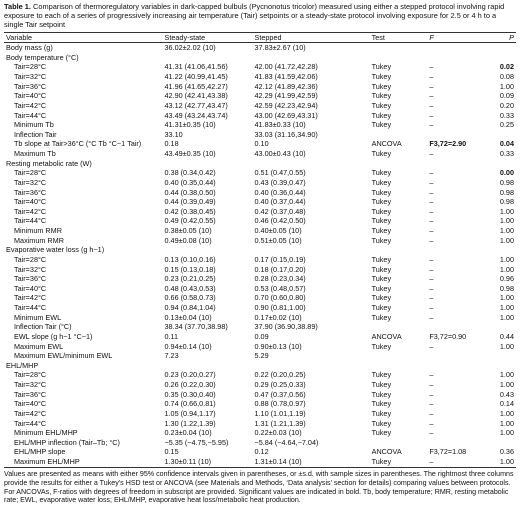 The width and height of the screenshot is (520, 510). Describe the element at coordinates (386, 336) in the screenshot. I see `cell-test: ANCOVA` at that location.